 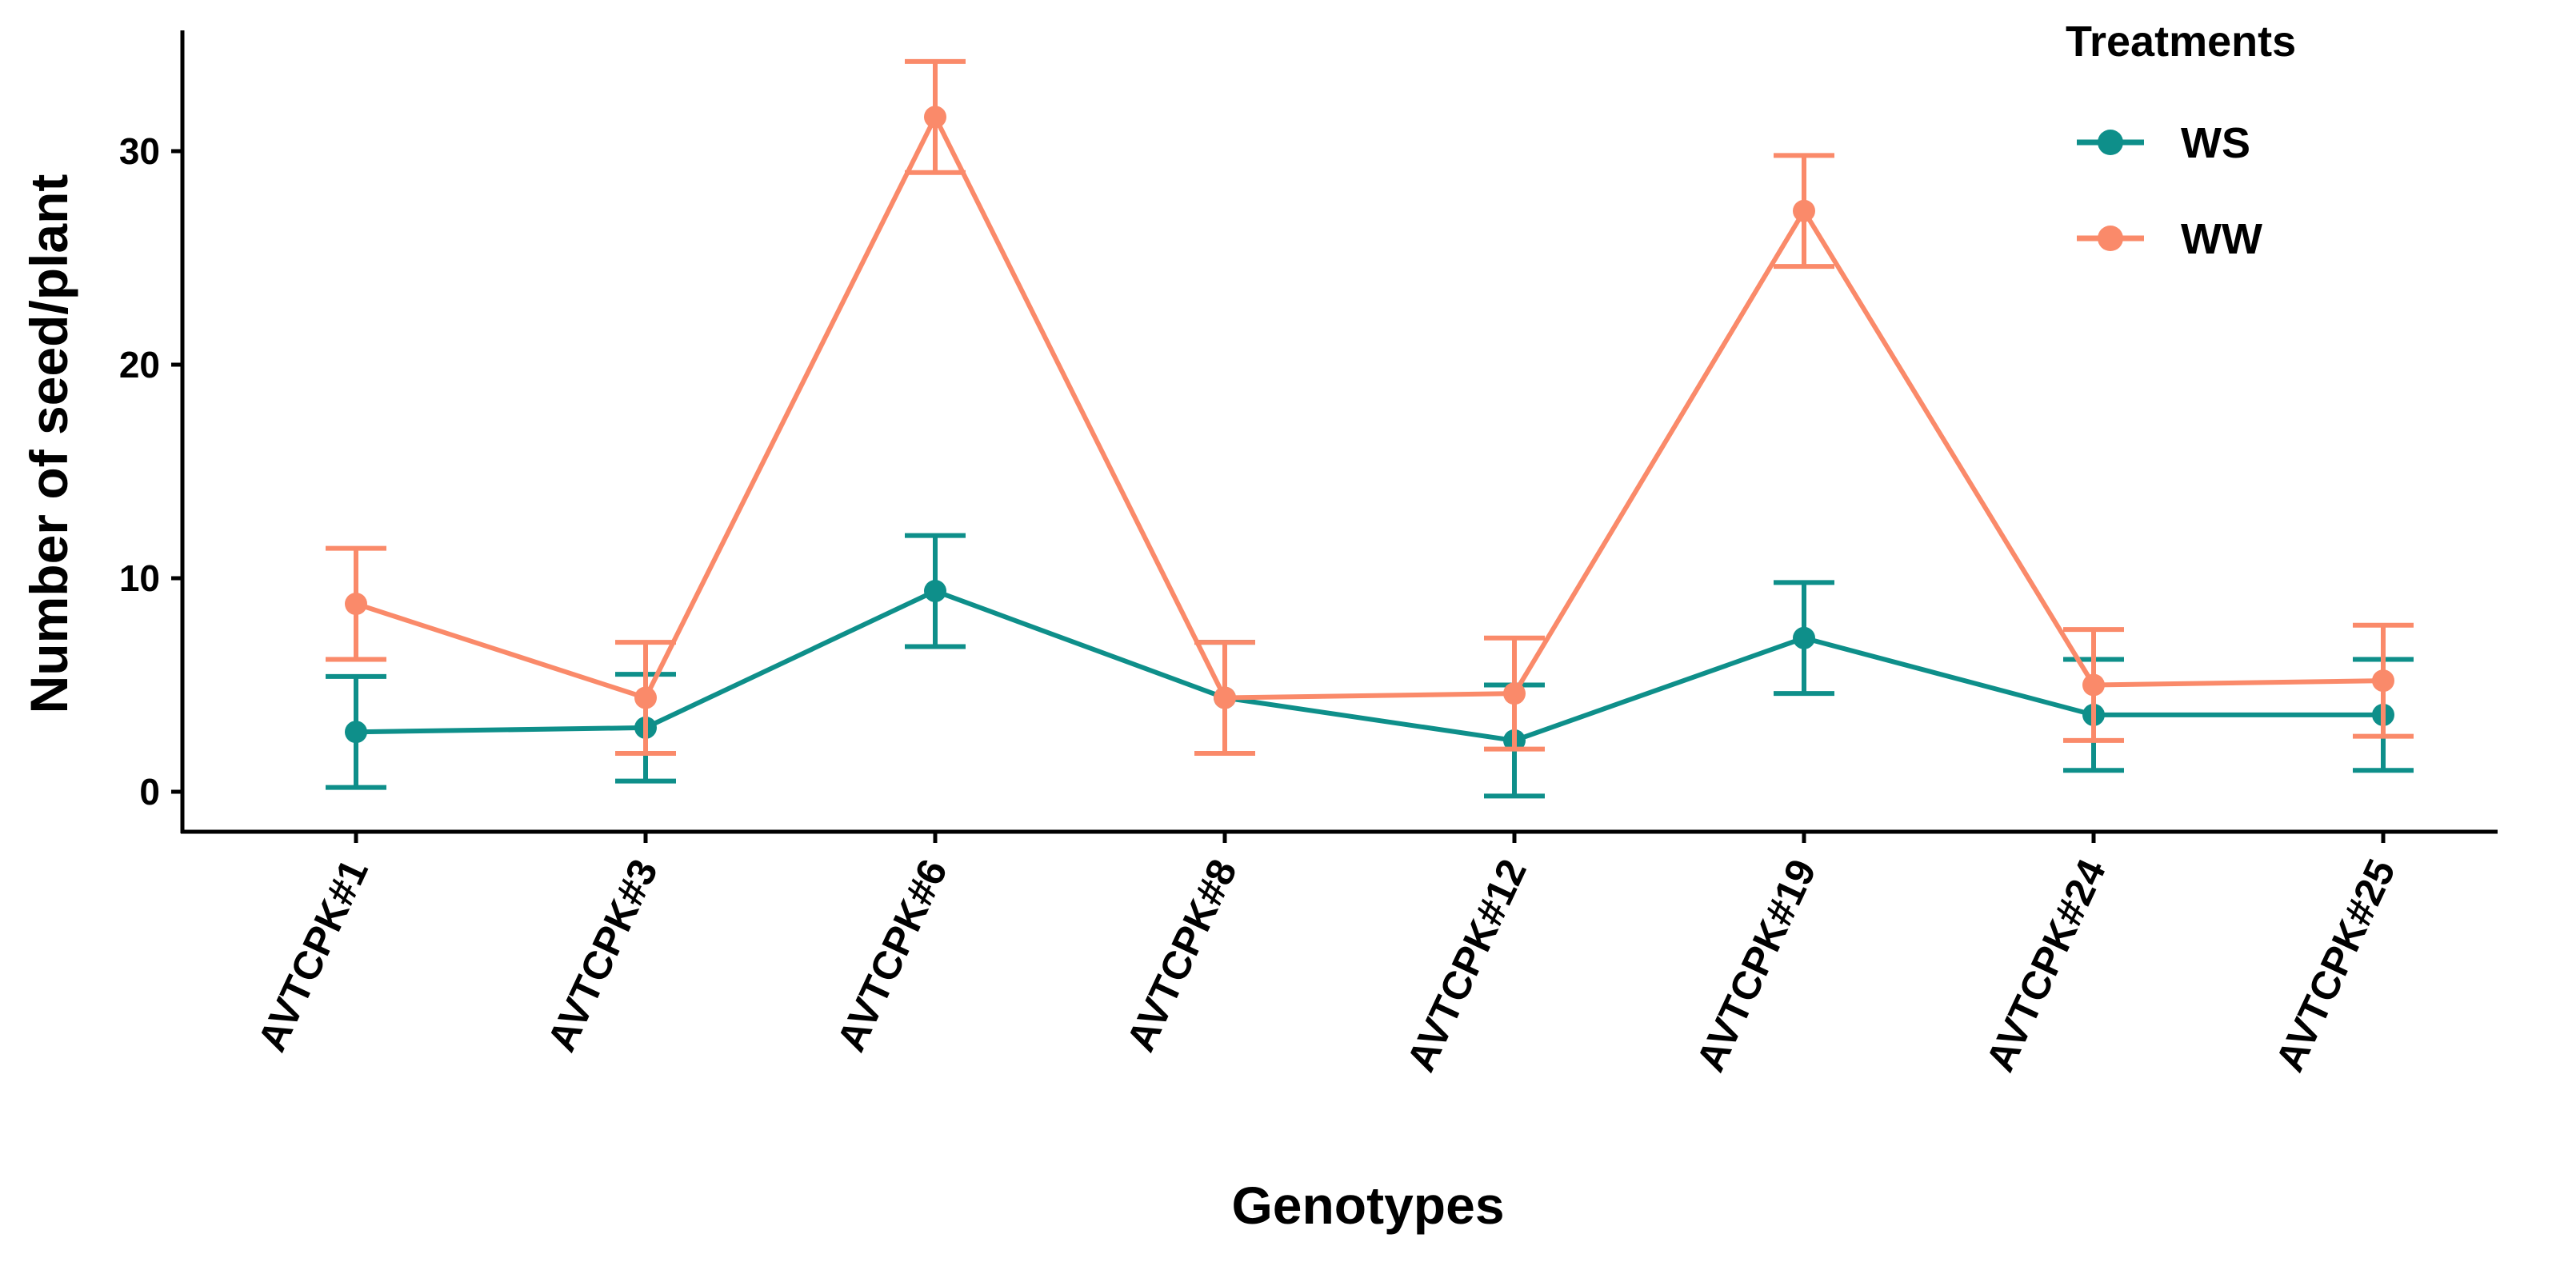 What do you see at coordinates (139, 364) in the screenshot?
I see `y-tick-label: 20` at bounding box center [139, 364].